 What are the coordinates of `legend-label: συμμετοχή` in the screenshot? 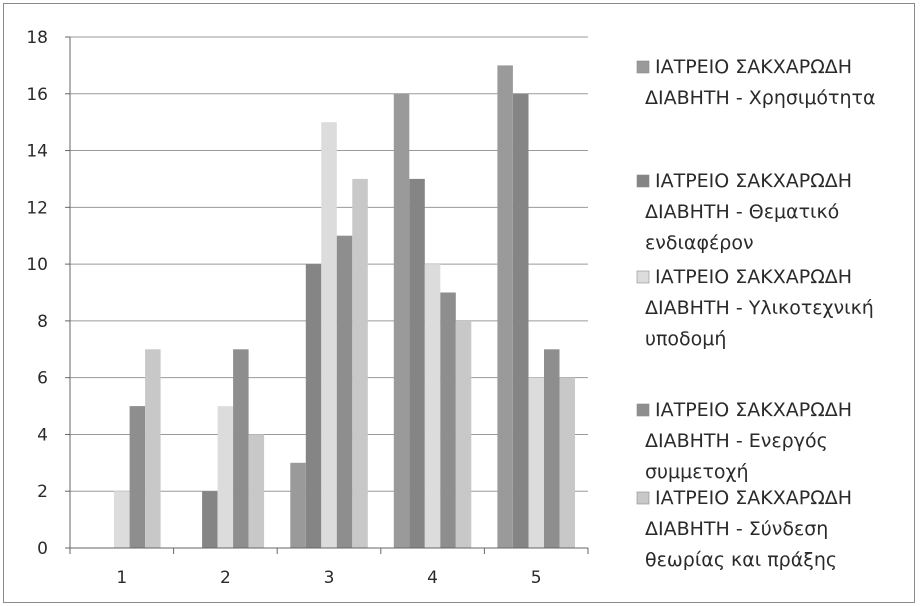 It's located at (697, 472).